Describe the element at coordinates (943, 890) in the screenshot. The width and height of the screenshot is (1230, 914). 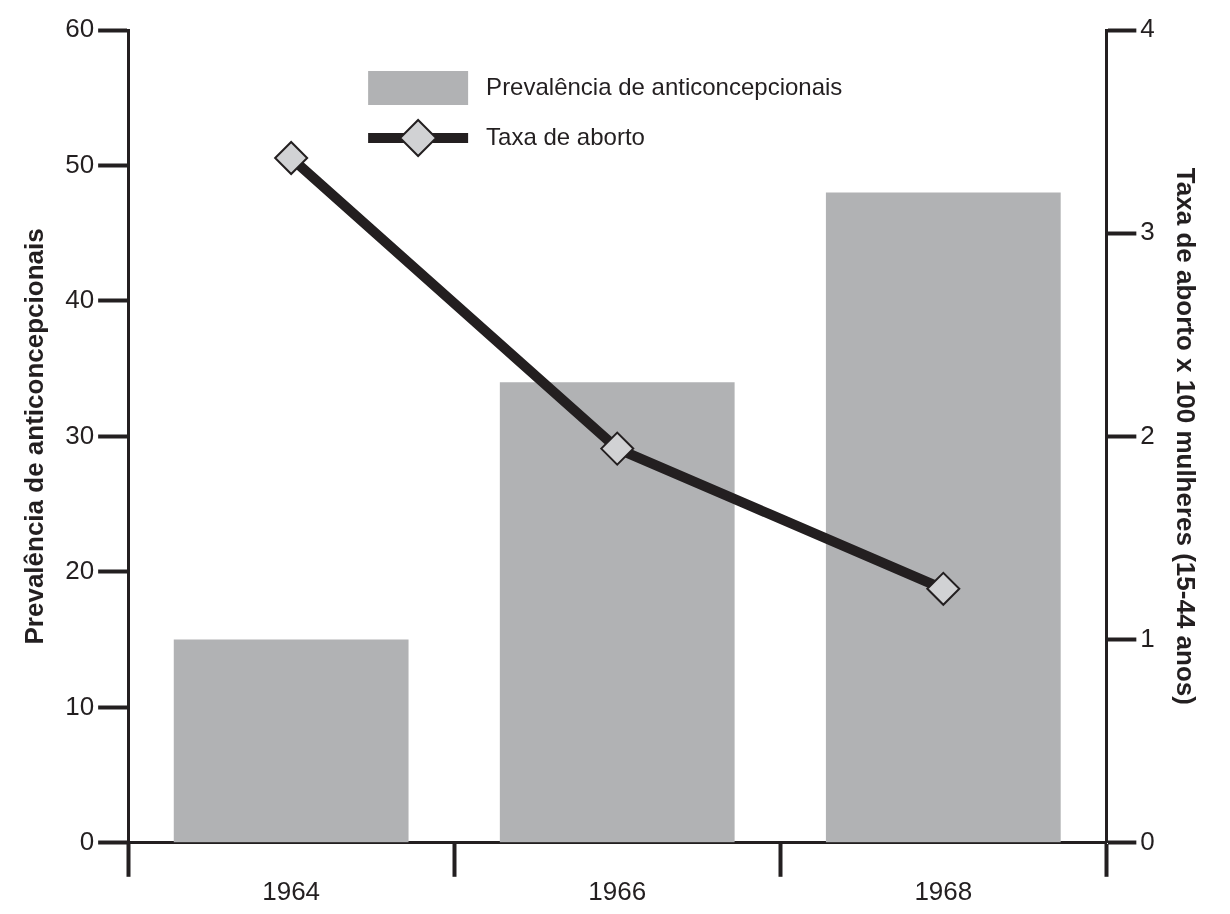
I see `x-tick-label: 1968` at that location.